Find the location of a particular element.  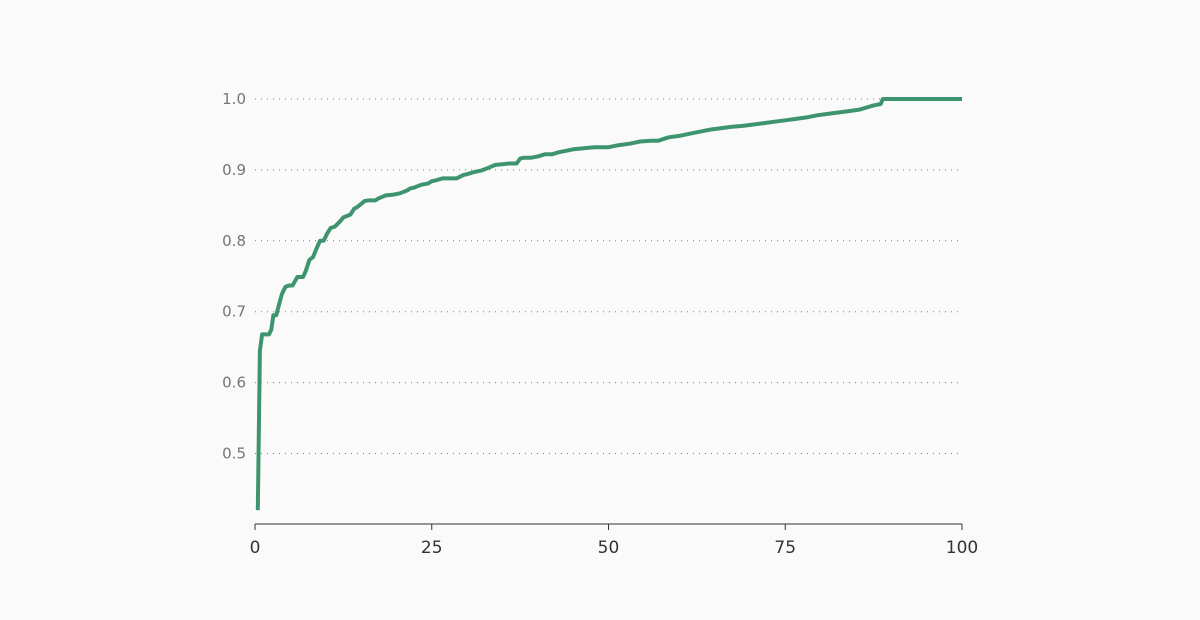

y-tick-label: 0.5 is located at coordinates (234, 454).